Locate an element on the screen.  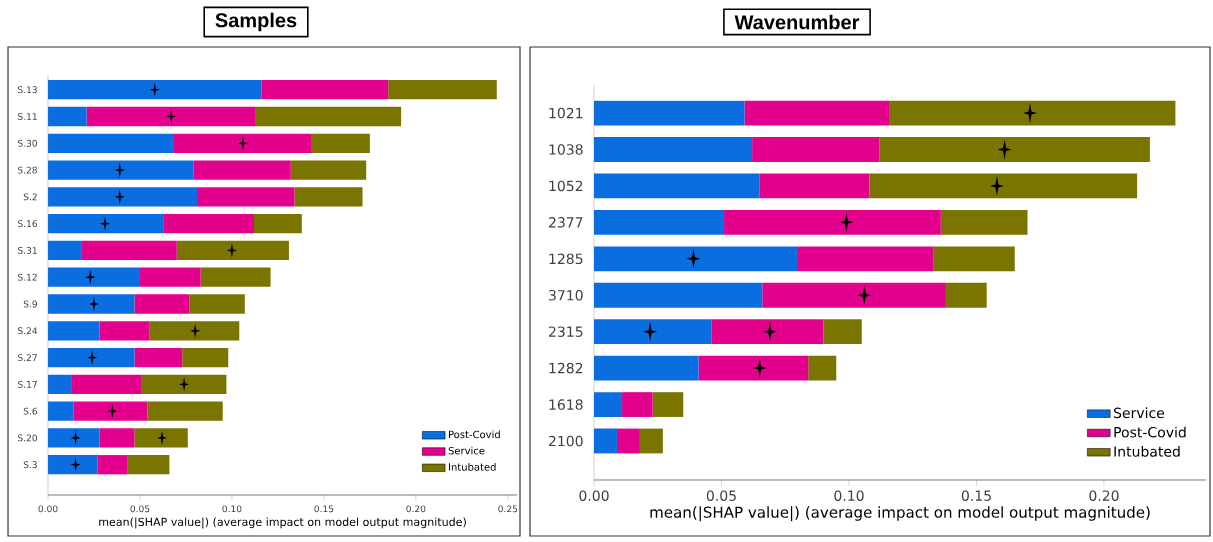
y-tick-label: 1285 is located at coordinates (566, 259).